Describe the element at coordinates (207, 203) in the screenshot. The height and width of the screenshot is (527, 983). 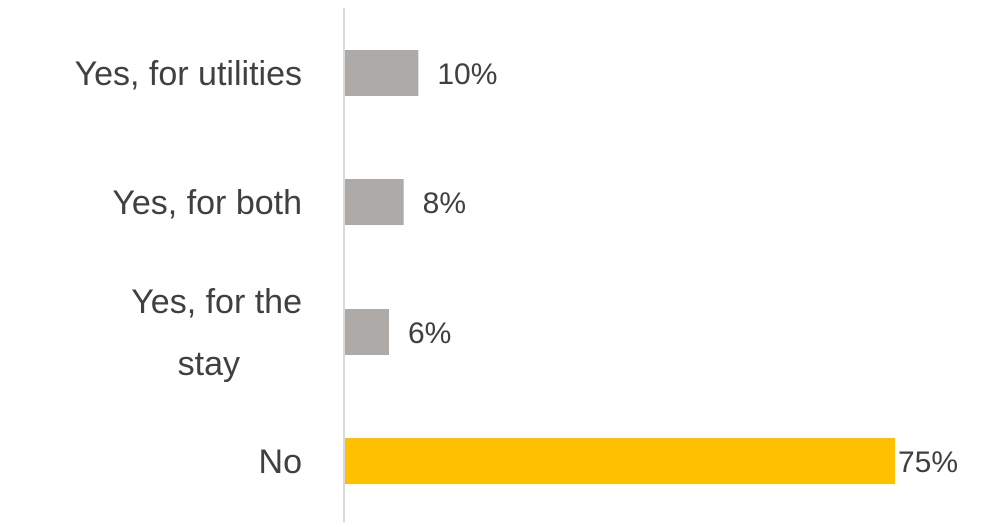
I see `category-label-1: Yes, for both` at that location.